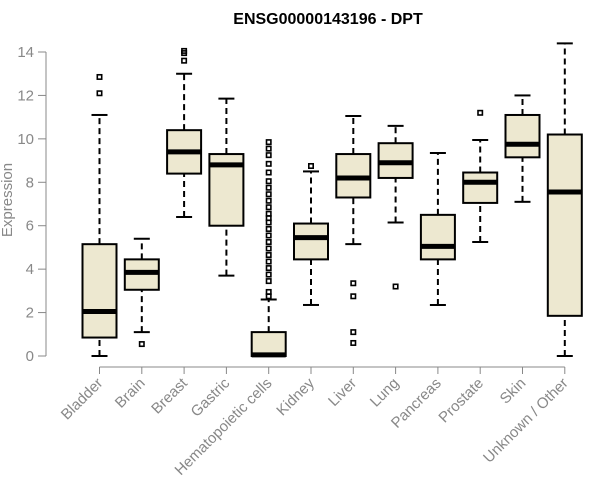 This screenshot has height=500, width=600. Describe the element at coordinates (25, 52) in the screenshot. I see `y-tick-label: 14` at that location.